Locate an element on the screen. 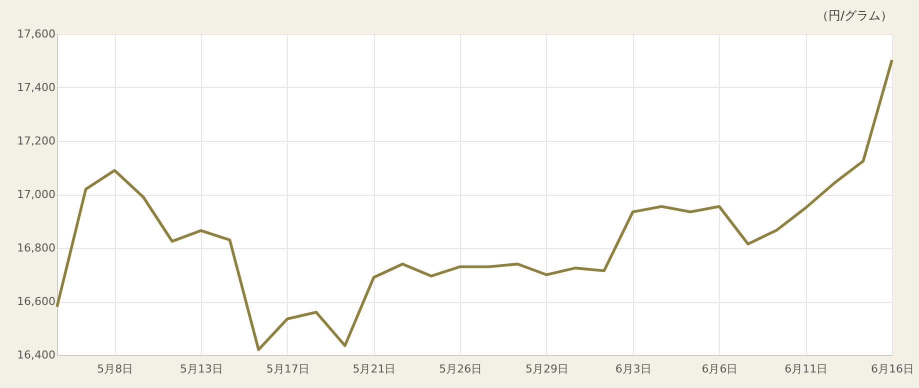 The width and height of the screenshot is (919, 388). y-tick-label: 16,600 is located at coordinates (36, 301).